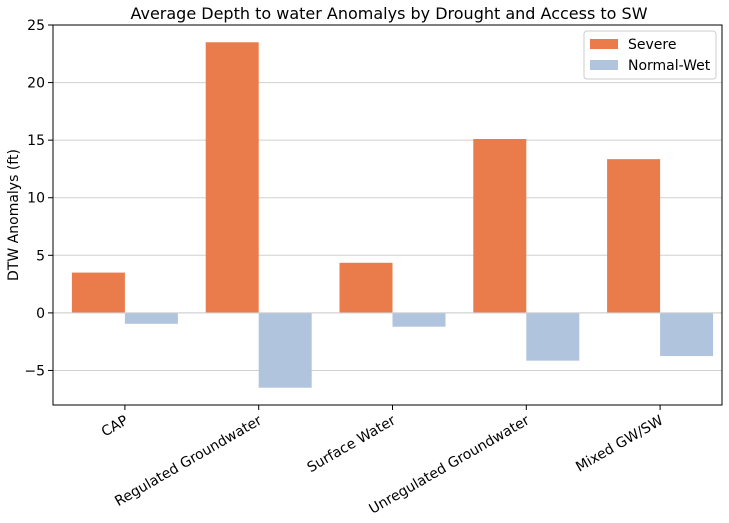  I want to click on legend-label: Normal-Wet, so click(669, 66).